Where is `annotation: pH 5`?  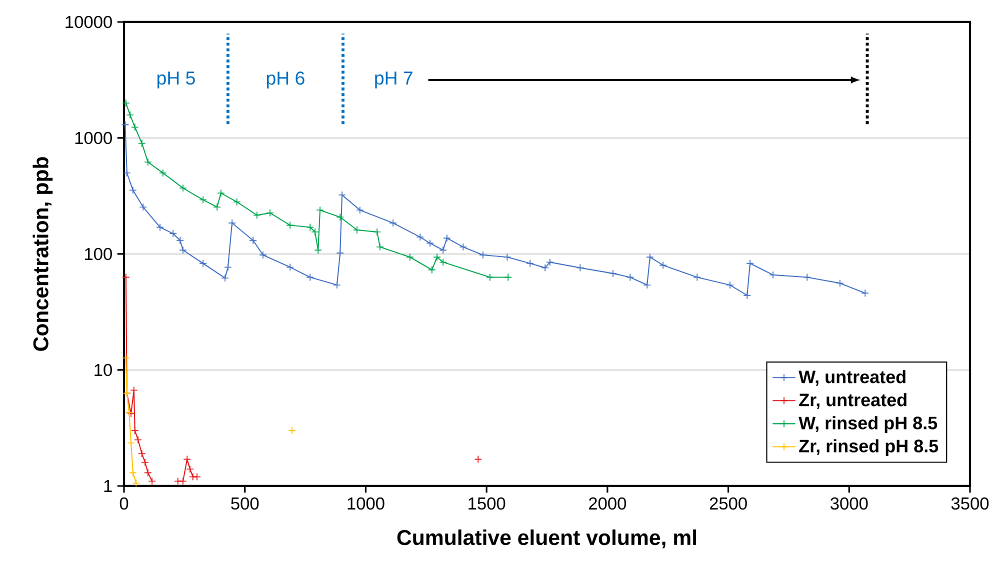
annotation: pH 5 is located at coordinates (176, 80).